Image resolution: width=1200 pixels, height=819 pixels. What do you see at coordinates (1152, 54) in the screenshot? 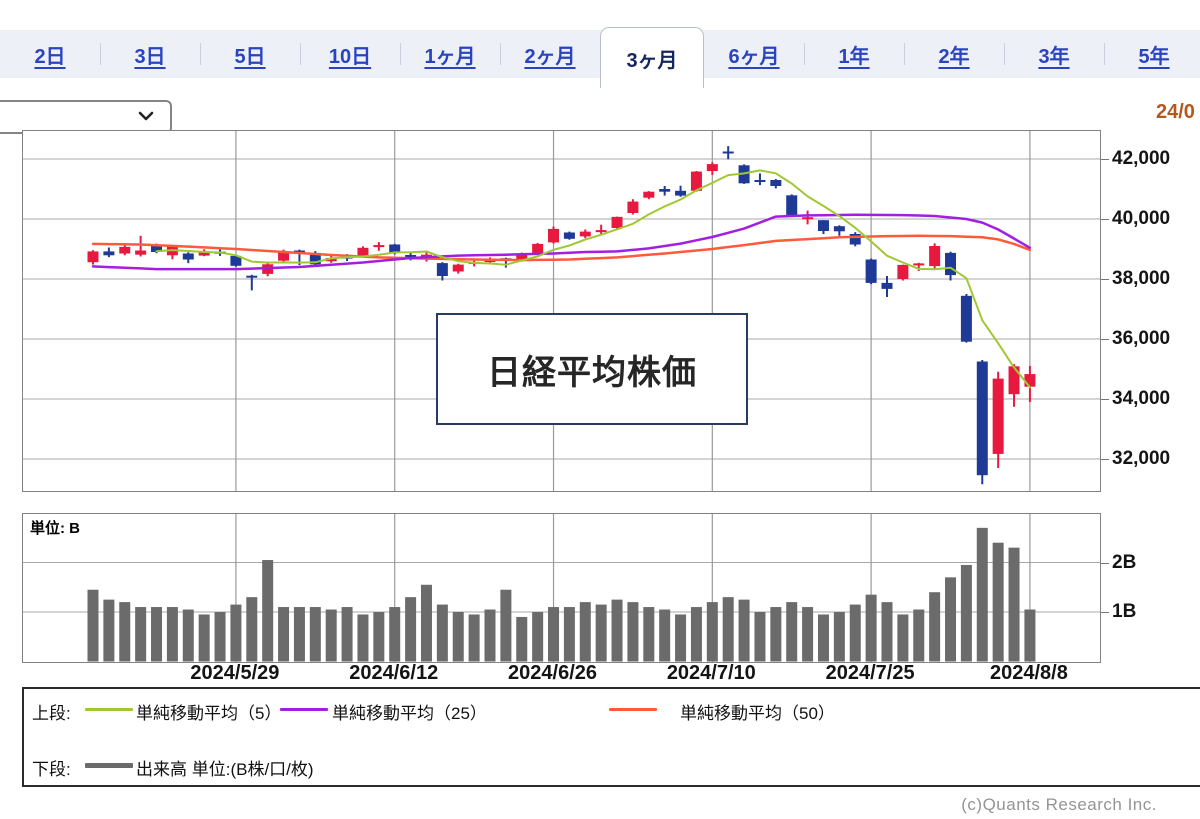
I see `tab-5y: 5年` at bounding box center [1152, 54].